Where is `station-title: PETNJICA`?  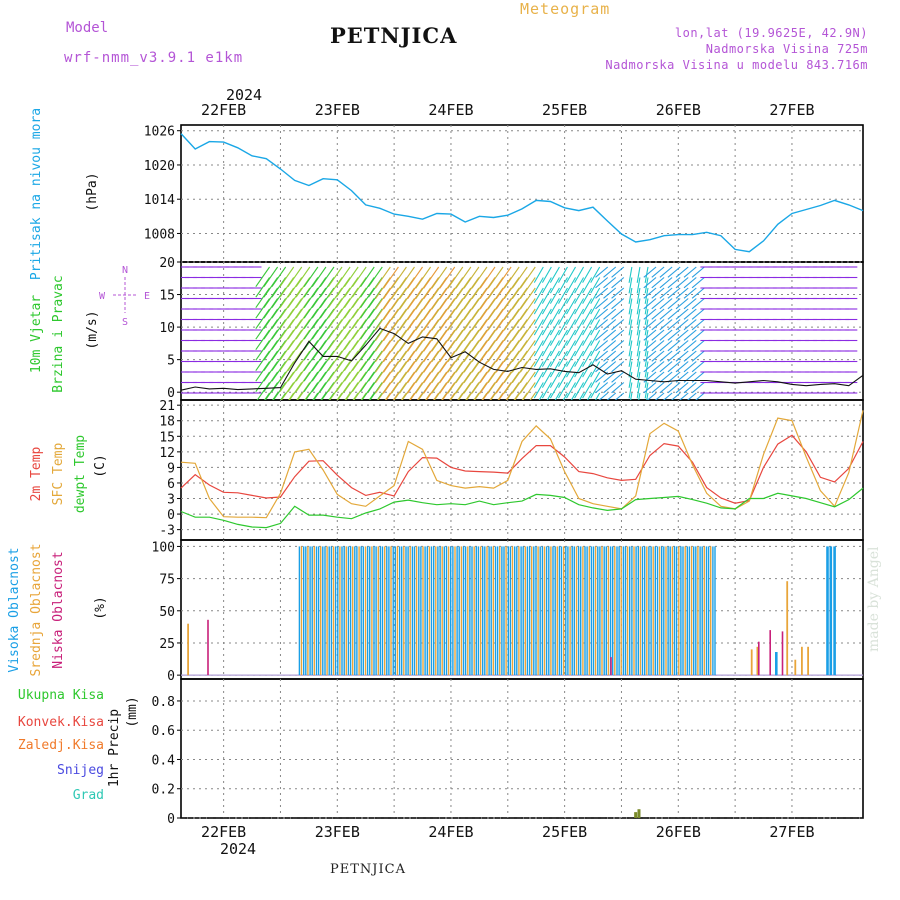 station-title: PETNJICA is located at coordinates (394, 35).